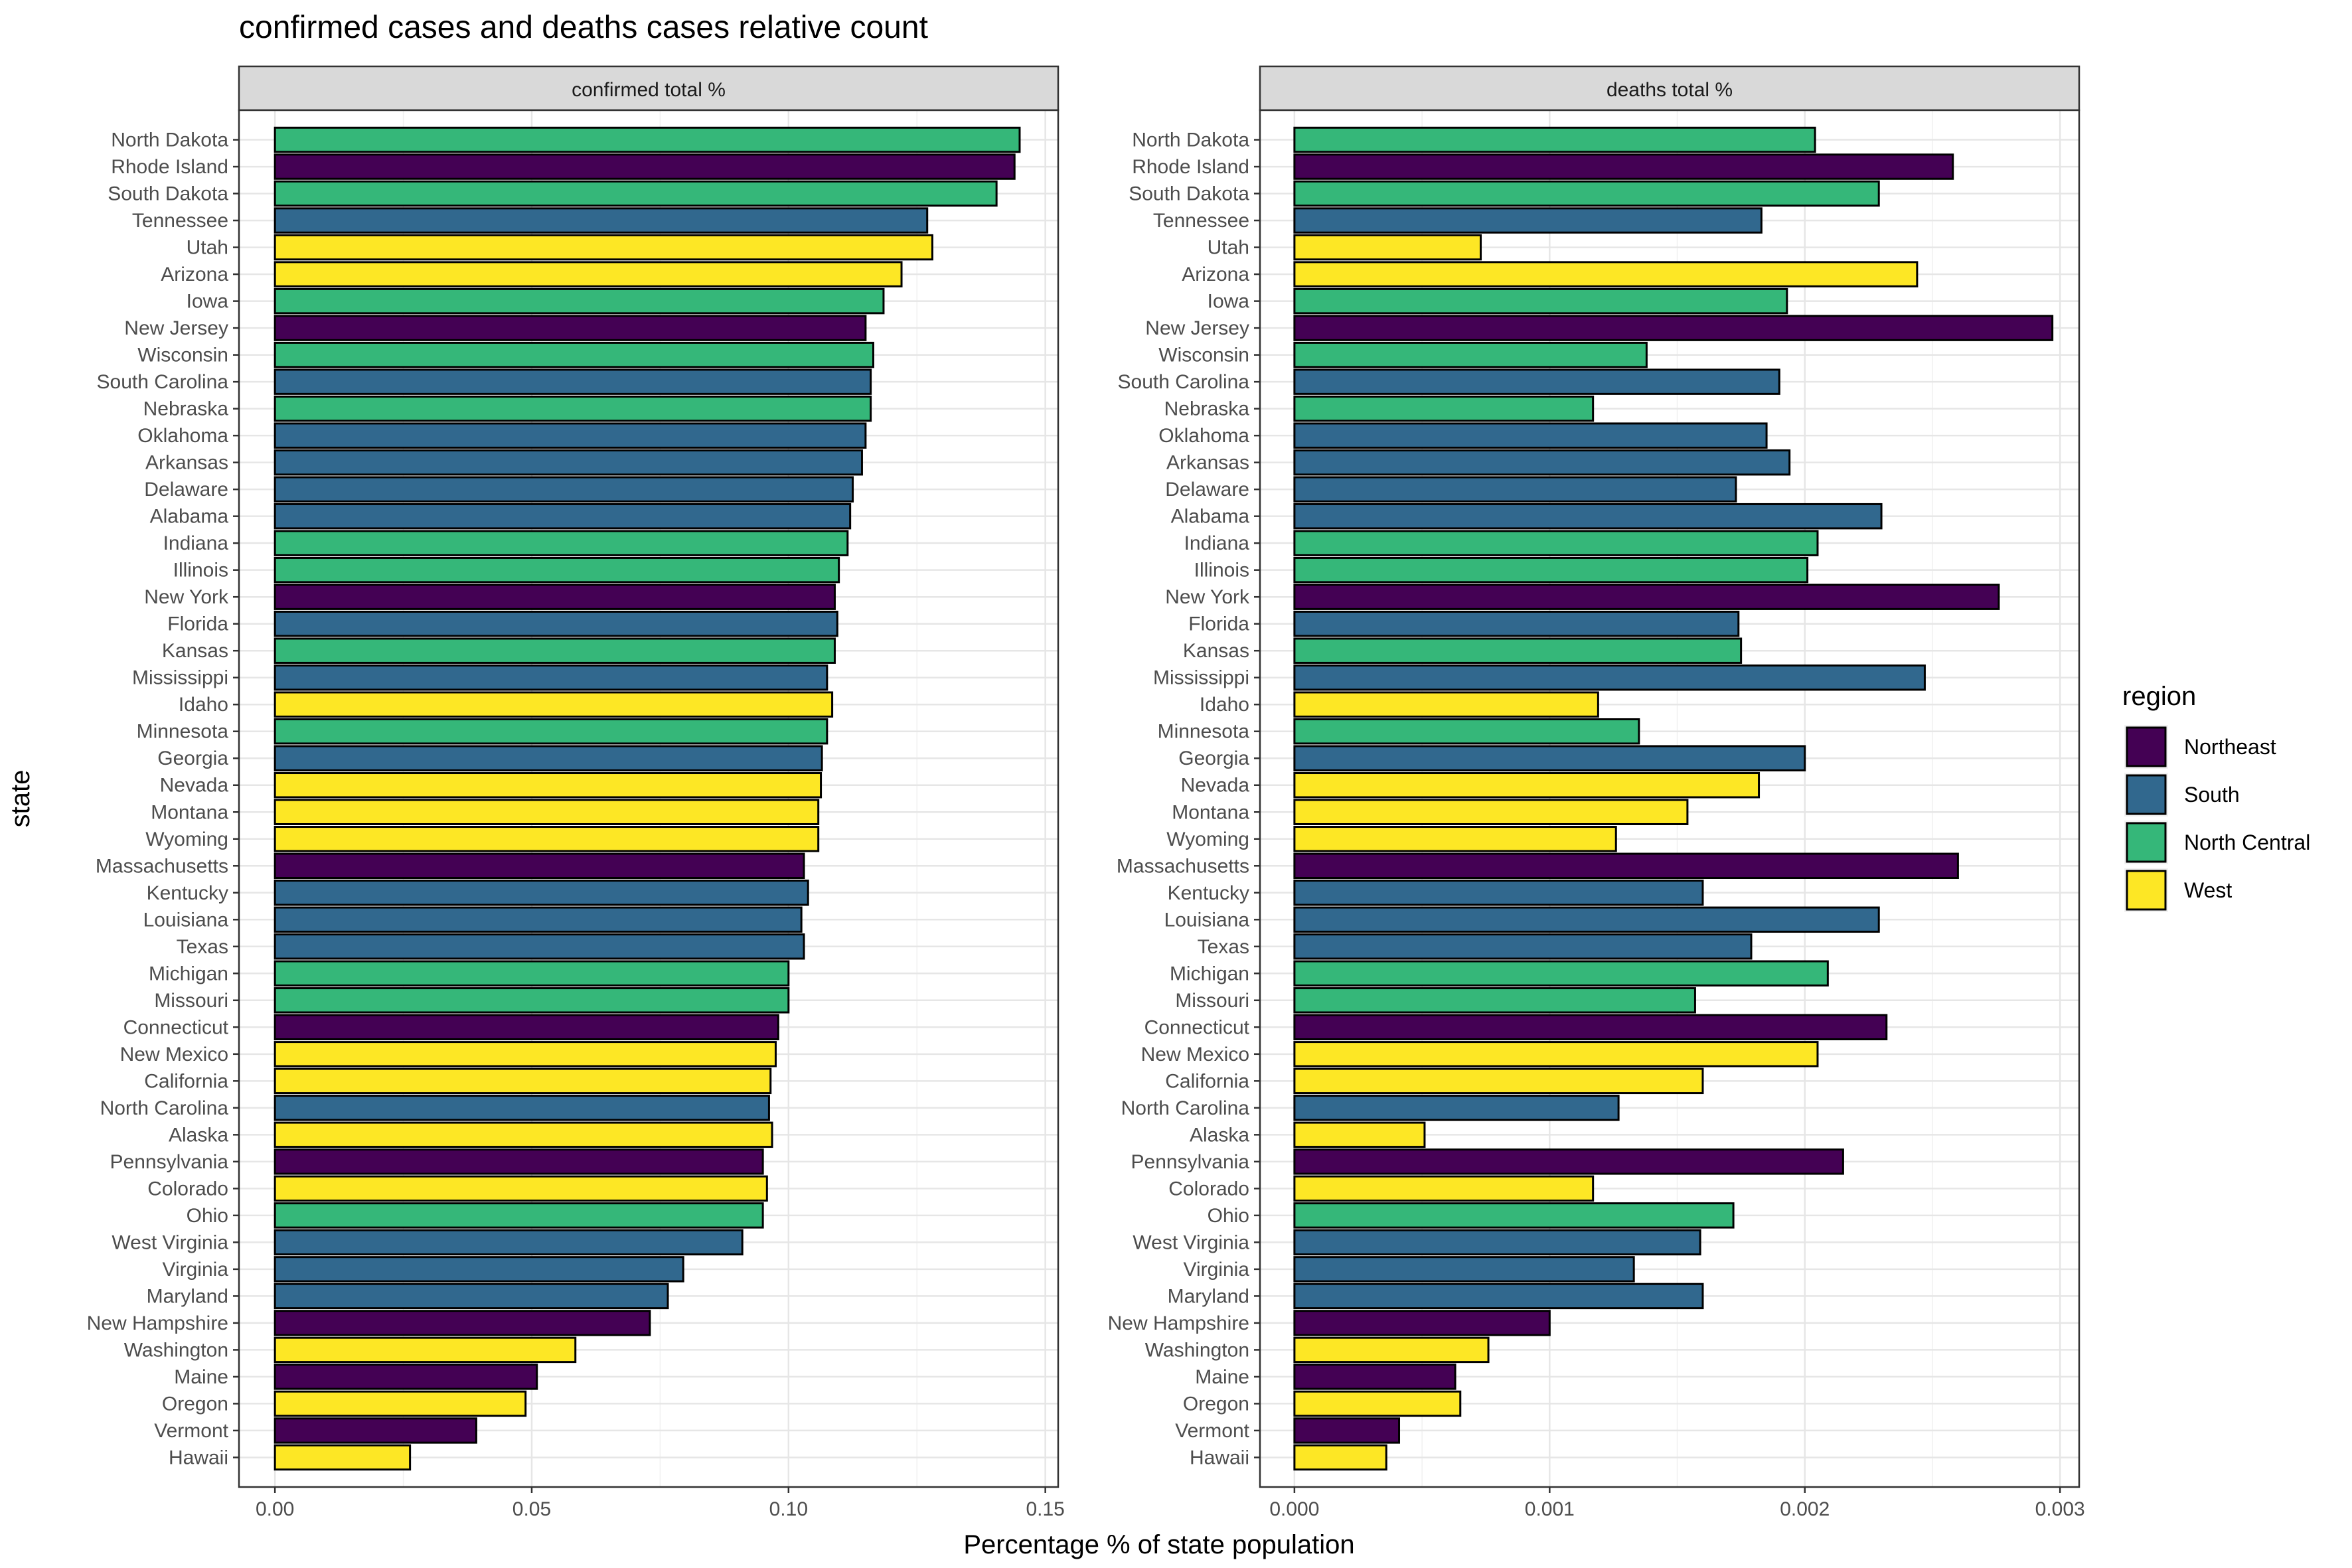 The image size is (2352, 1568). Describe the element at coordinates (788, 1509) in the screenshot. I see `x-tick-label: 0.10` at that location.